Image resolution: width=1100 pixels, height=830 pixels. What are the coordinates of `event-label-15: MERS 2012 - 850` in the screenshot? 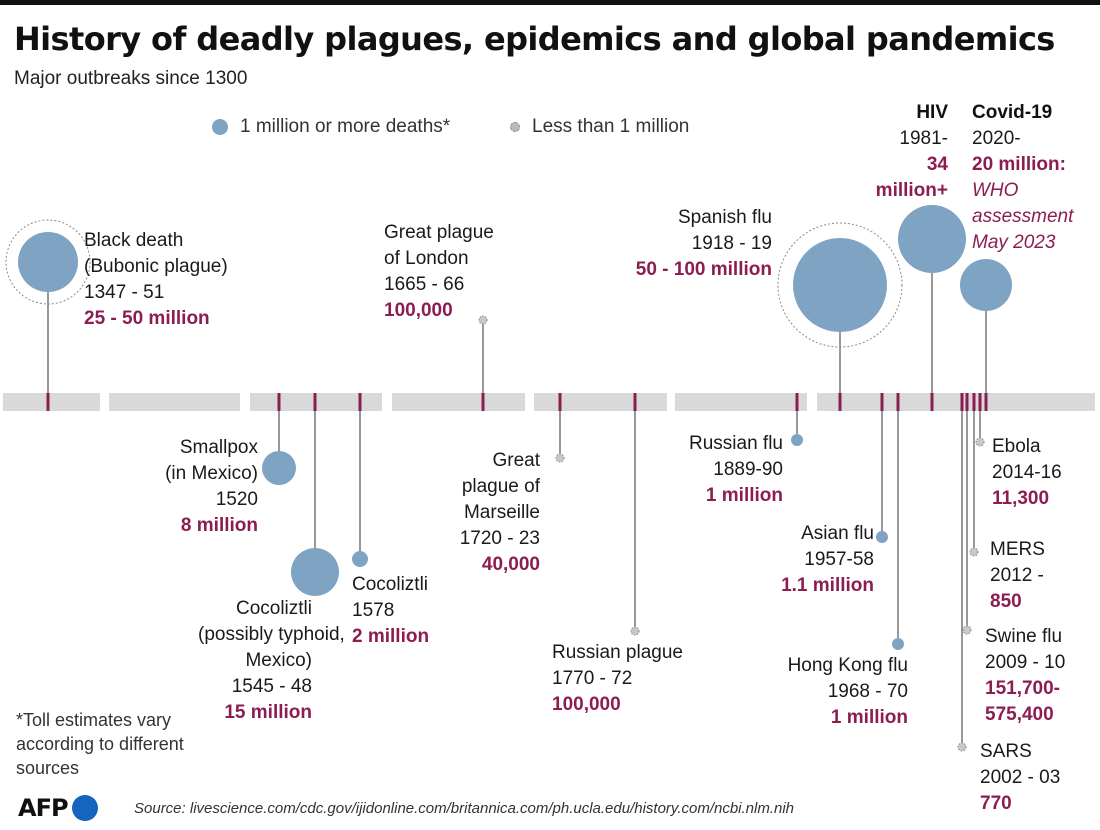 It's located at (1017, 576).